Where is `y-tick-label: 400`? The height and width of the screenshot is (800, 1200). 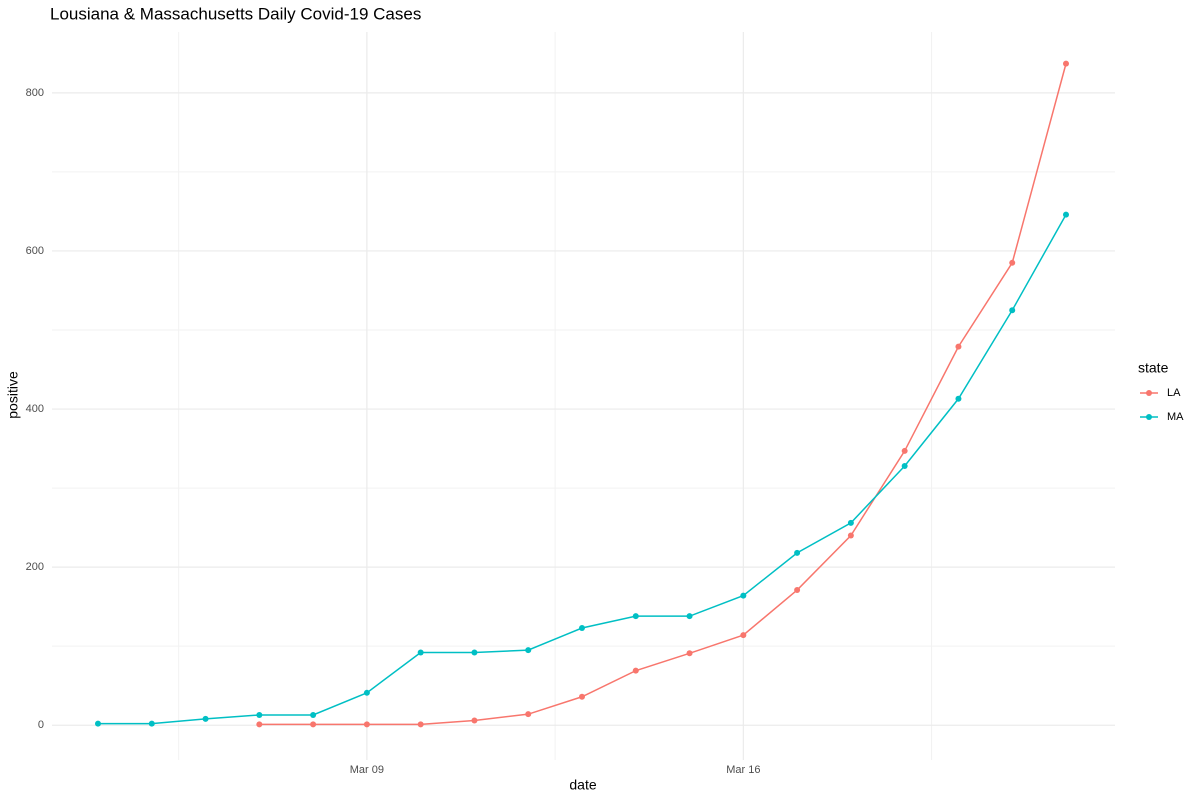 y-tick-label: 400 is located at coordinates (35, 409).